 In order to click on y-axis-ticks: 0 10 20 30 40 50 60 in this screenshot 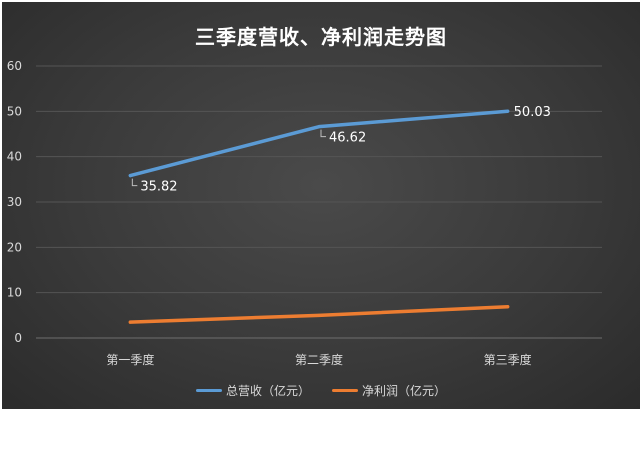, I will do `click(14, 202)`.